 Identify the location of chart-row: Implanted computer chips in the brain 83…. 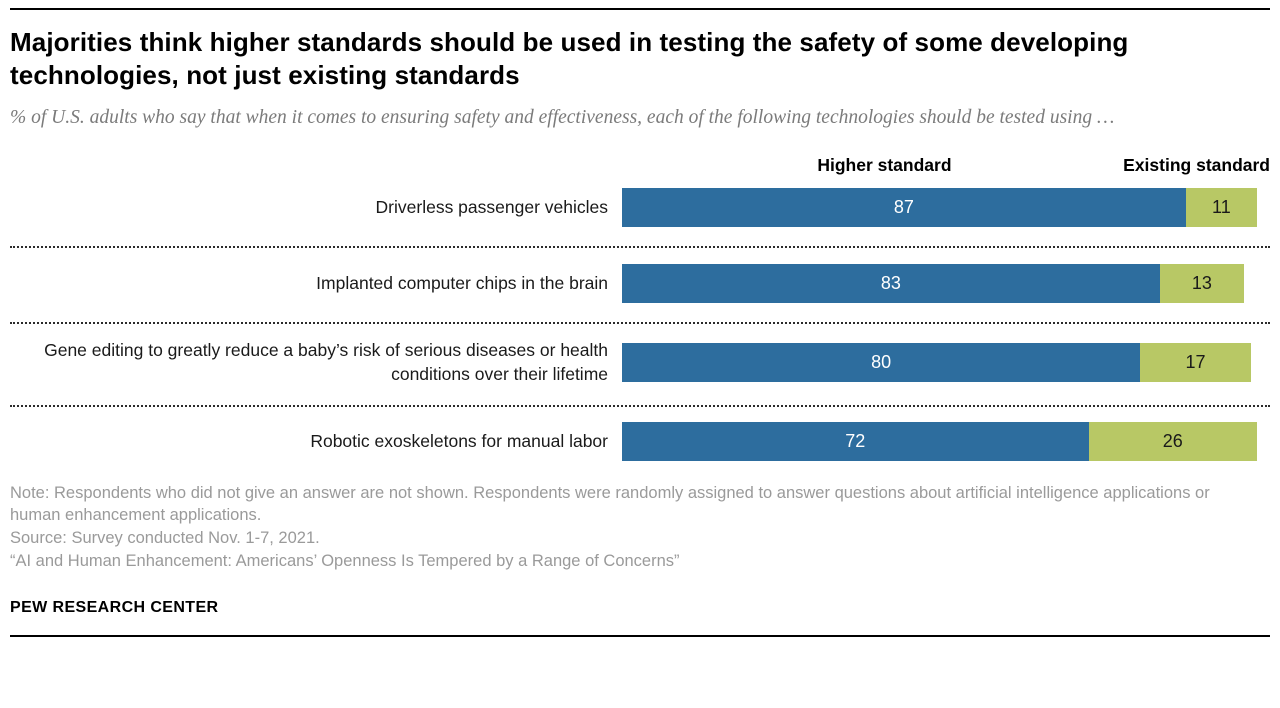
(640, 283).